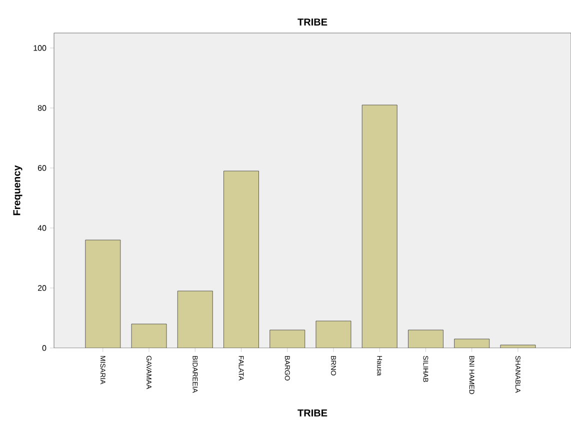 This screenshot has height=426, width=571. What do you see at coordinates (42, 108) in the screenshot?
I see `y-tick-label: 80` at bounding box center [42, 108].